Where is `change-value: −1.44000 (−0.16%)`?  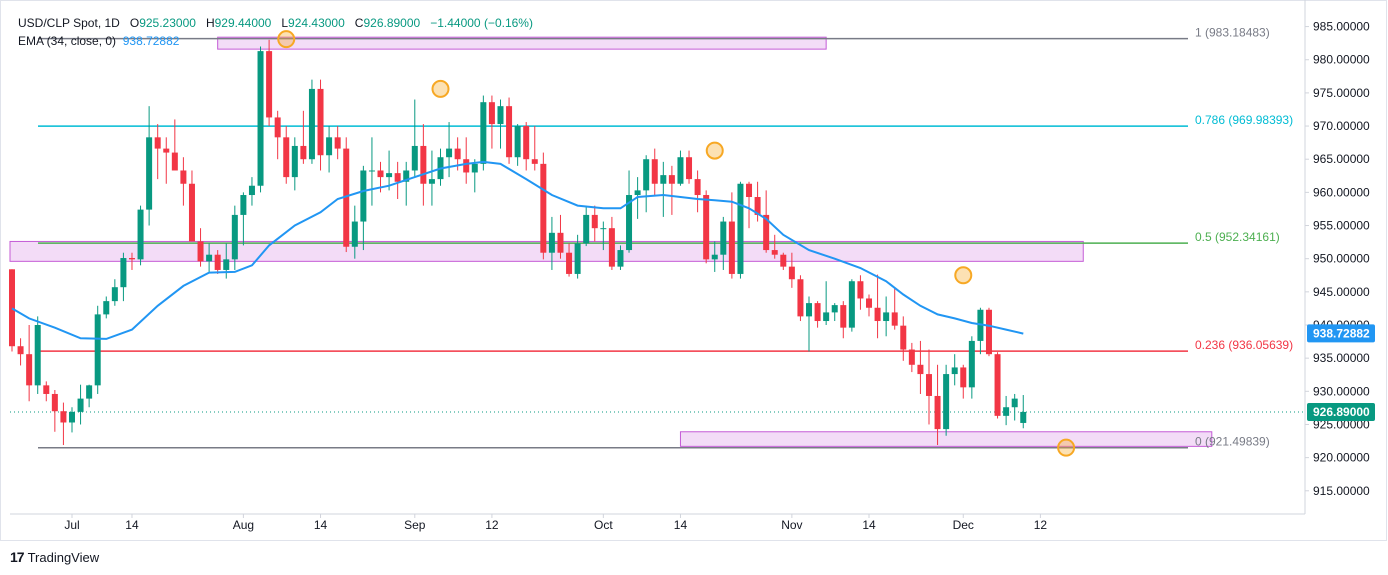 change-value: −1.44000 (−0.16%) is located at coordinates (481, 23).